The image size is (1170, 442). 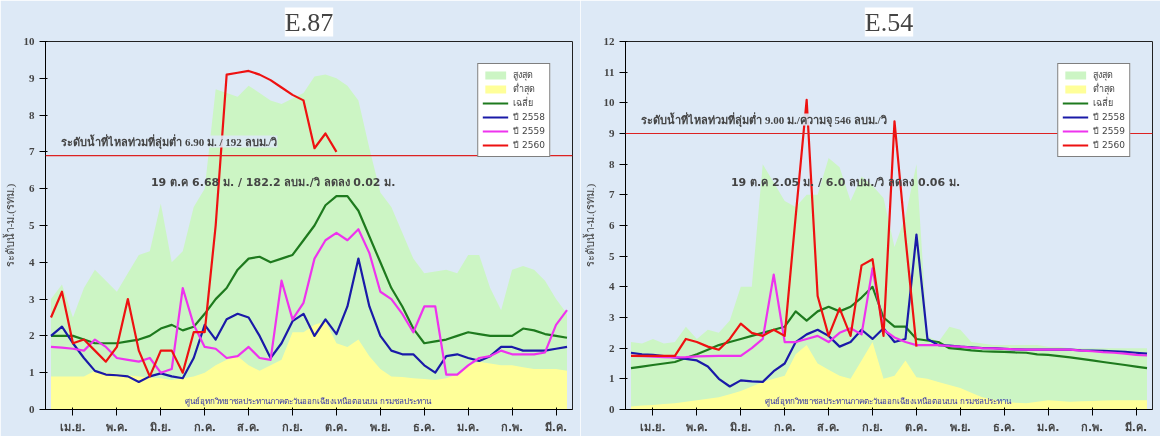 I want to click on y-tick-label: 11, so click(x=609, y=71).